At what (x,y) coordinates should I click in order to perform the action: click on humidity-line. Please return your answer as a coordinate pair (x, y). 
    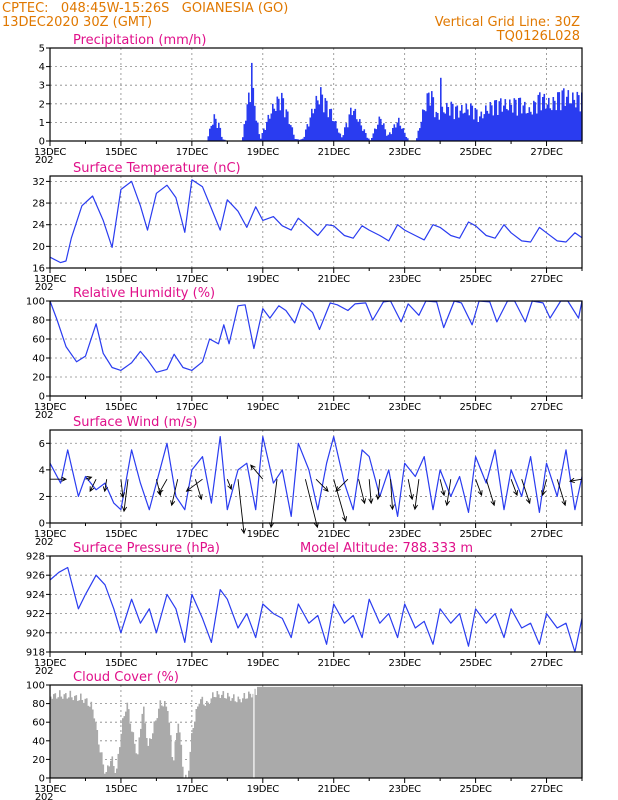
    Looking at the image, I should click on (316, 336).